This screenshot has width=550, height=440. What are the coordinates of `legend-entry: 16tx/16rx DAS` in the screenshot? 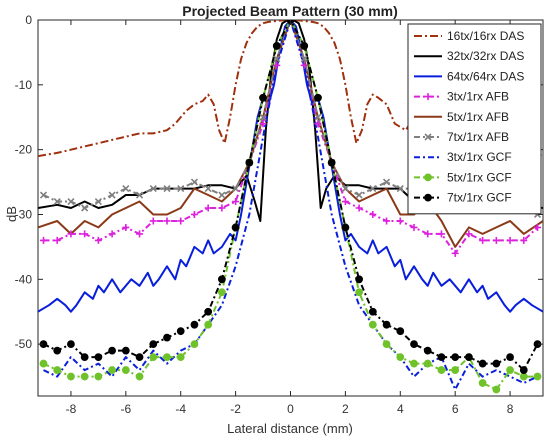 It's located at (485, 36).